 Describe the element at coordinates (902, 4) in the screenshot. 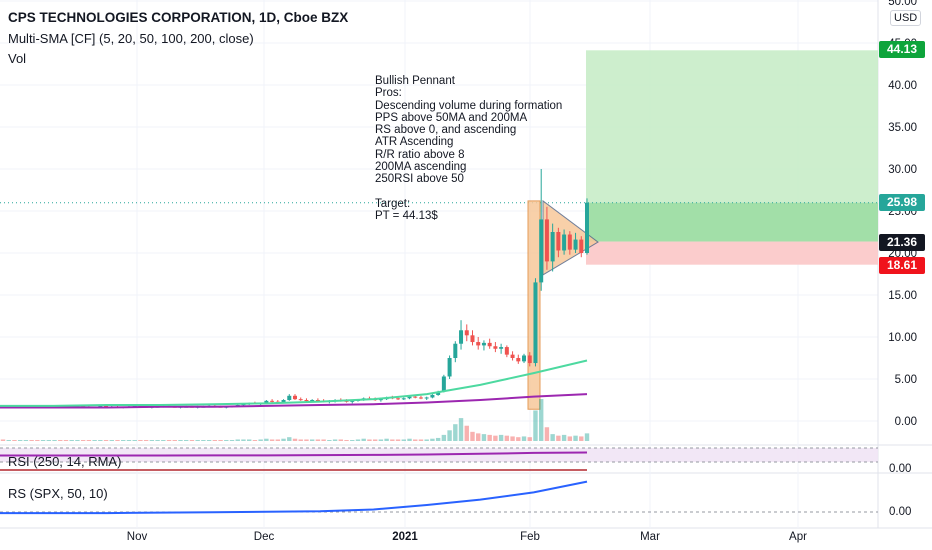

I see `y-tick-label: 50.00` at that location.